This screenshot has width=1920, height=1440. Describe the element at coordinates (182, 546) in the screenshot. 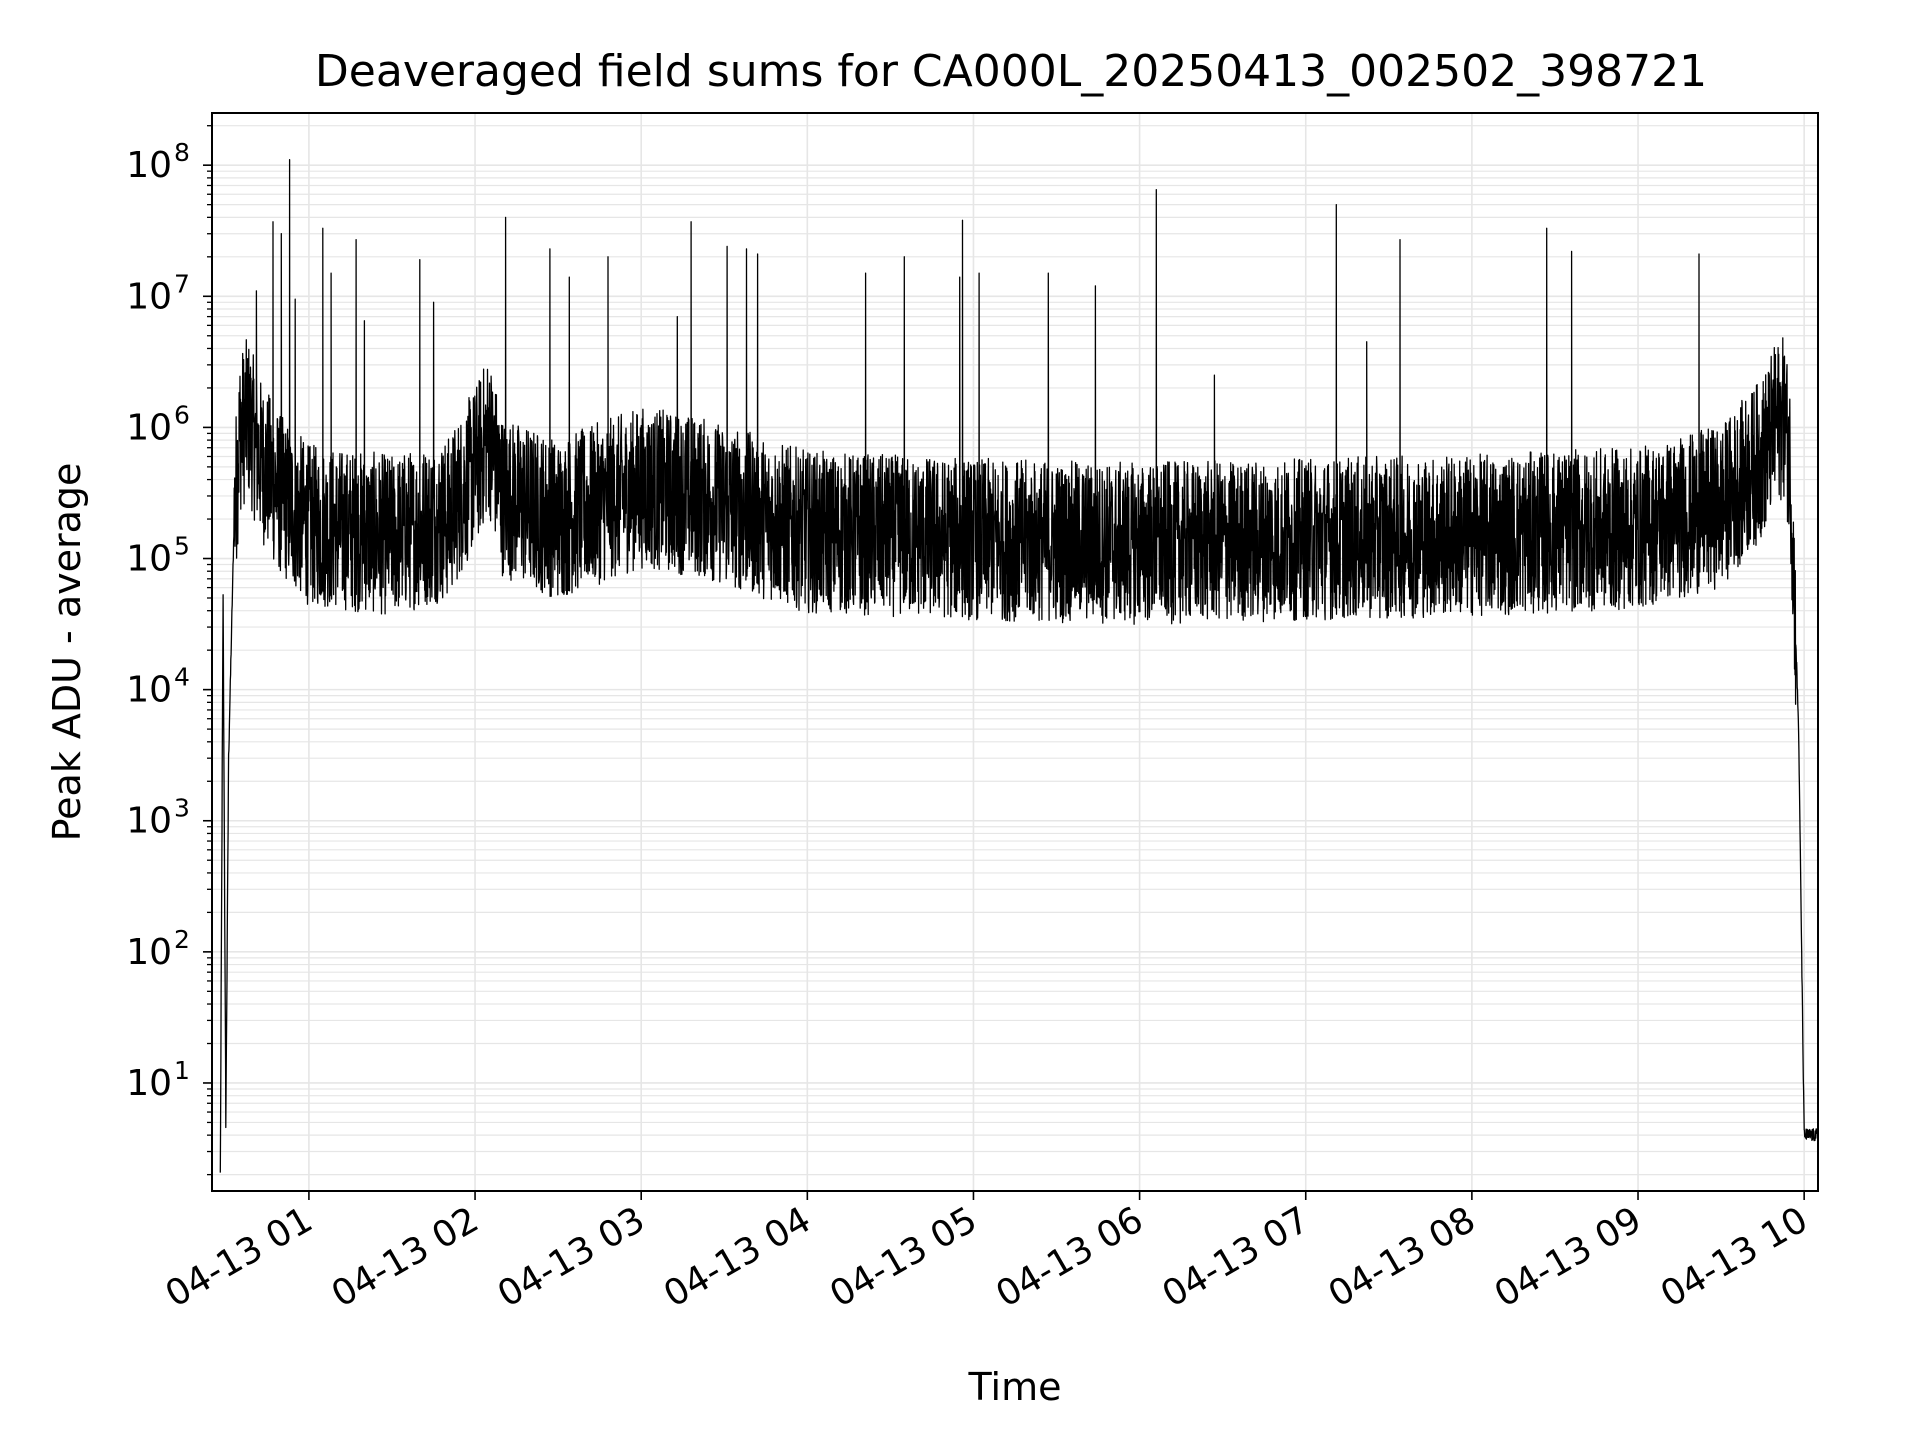

I see `y-tick-exponent: 5` at that location.